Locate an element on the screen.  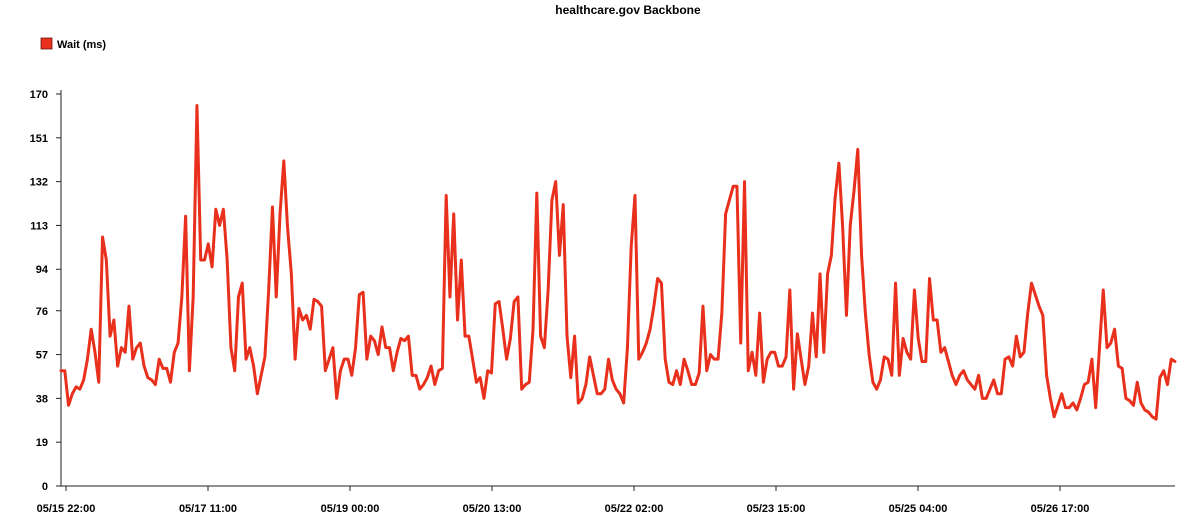
y-tick-label: 57 is located at coordinates (42, 356).